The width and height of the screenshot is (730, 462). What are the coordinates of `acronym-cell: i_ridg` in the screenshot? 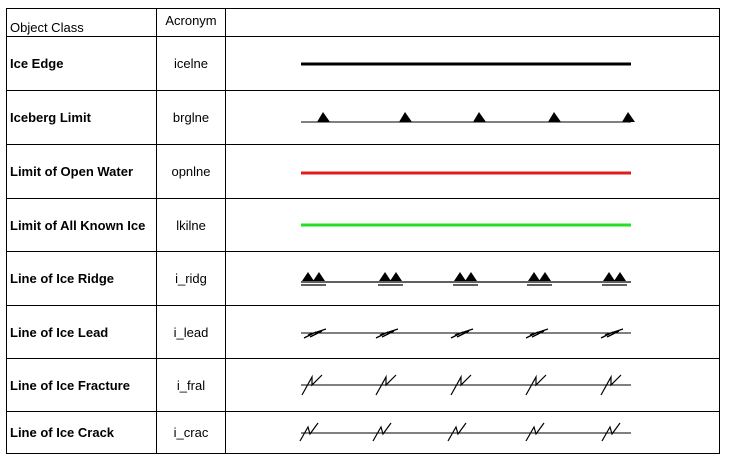 It's located at (191, 278).